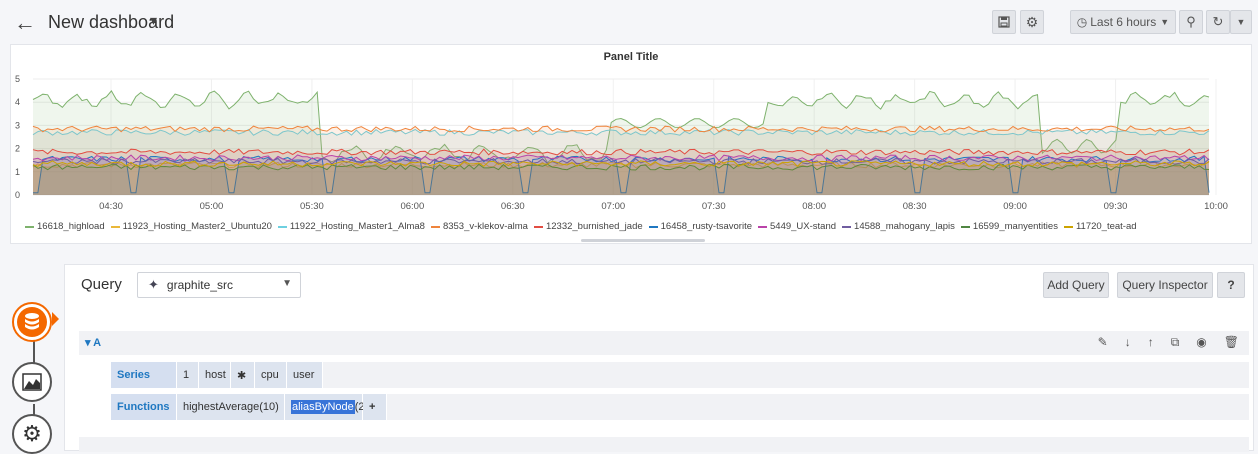 The height and width of the screenshot is (454, 1258). What do you see at coordinates (814, 206) in the screenshot?
I see `x-tick-label: 08:00` at bounding box center [814, 206].